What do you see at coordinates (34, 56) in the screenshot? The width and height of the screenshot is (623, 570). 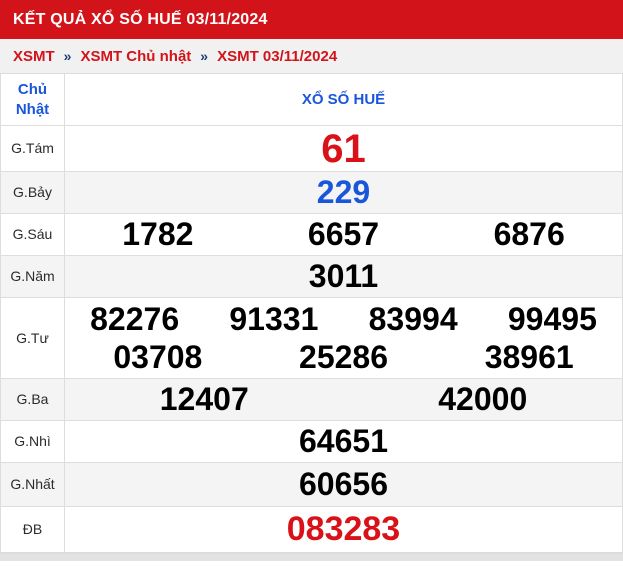 I see `breadcrumb-link-xsmt: XSMT` at bounding box center [34, 56].